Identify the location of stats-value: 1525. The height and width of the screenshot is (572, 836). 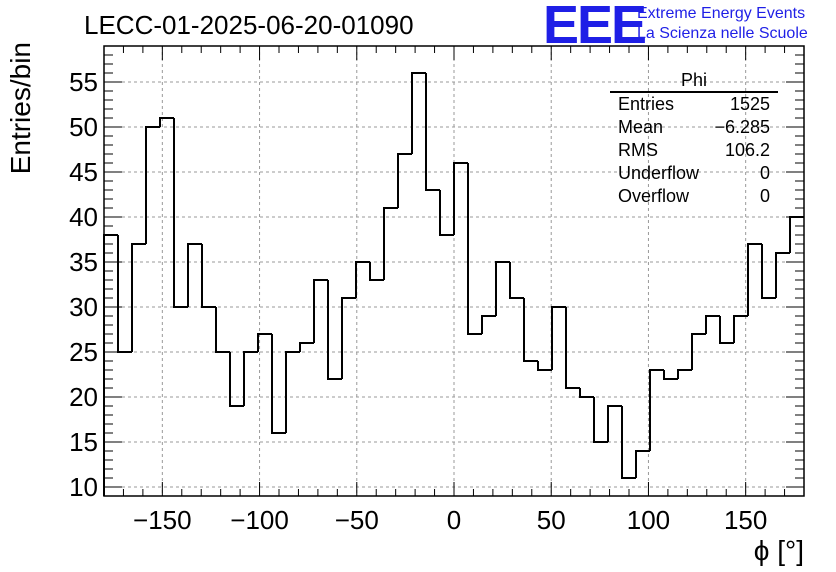
(749, 104).